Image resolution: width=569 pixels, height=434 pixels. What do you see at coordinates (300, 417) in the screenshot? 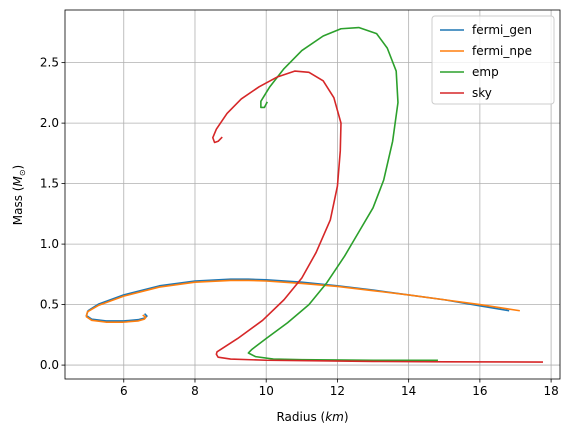
I see `x-axis-label-prefix: Radius (` at bounding box center [300, 417].